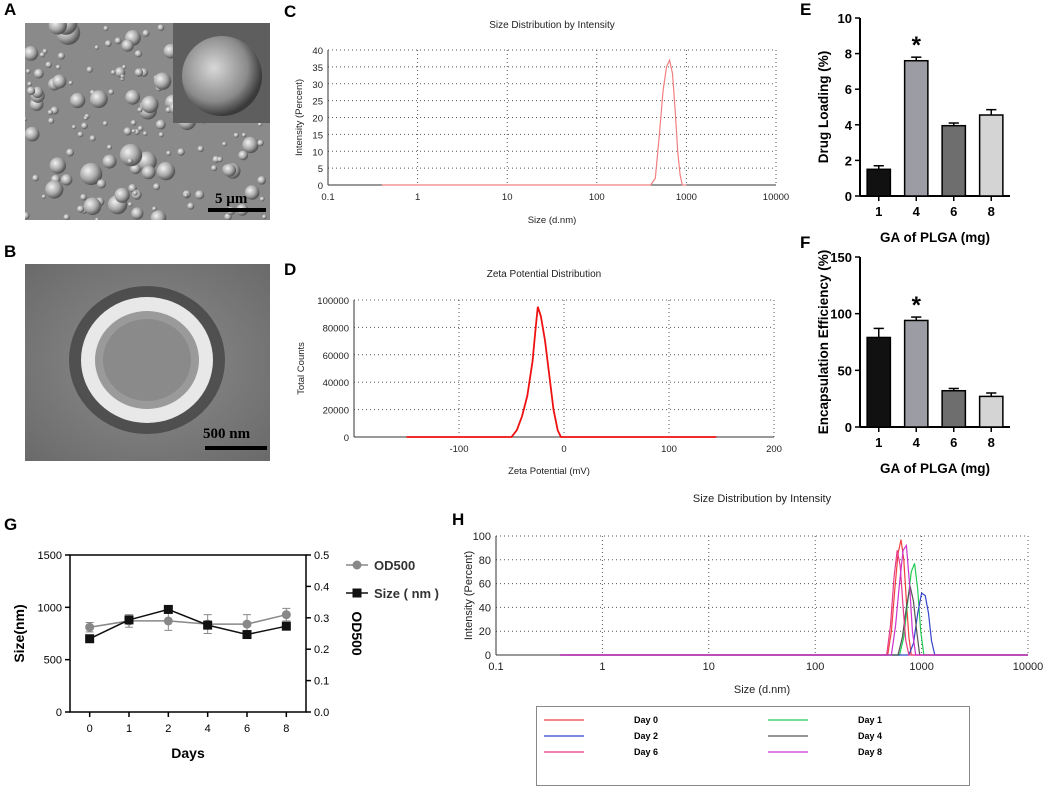  Describe the element at coordinates (336, 356) in the screenshot. I see `y-tick-label: 60000` at that location.